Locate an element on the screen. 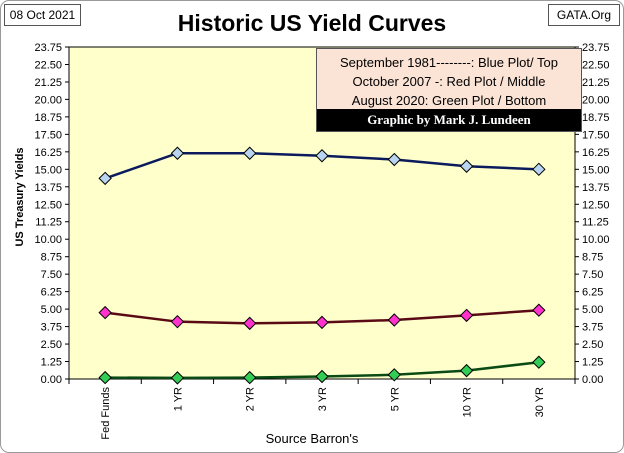  y-tick-label-left: 6.25 is located at coordinates (51, 293).